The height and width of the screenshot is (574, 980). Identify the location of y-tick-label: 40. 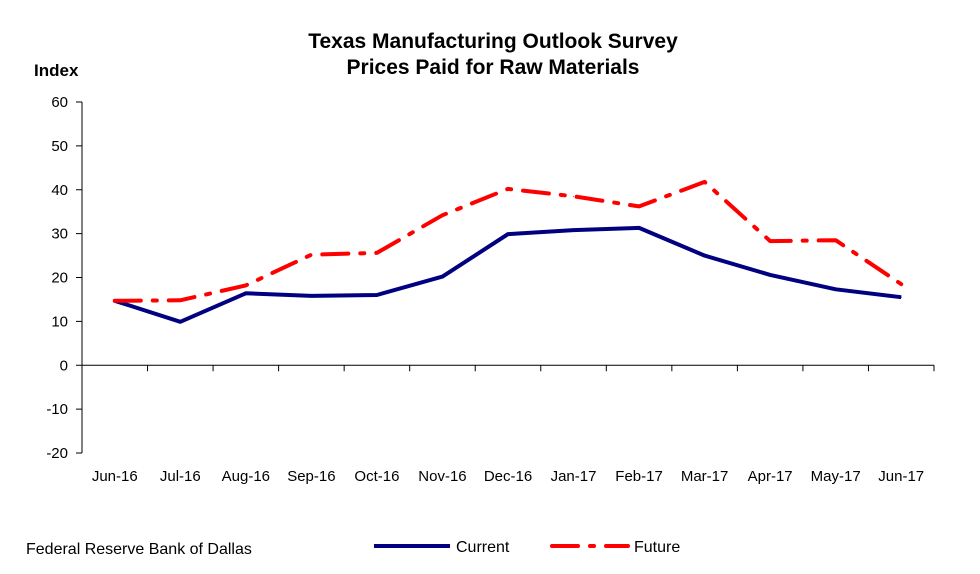
(59, 190).